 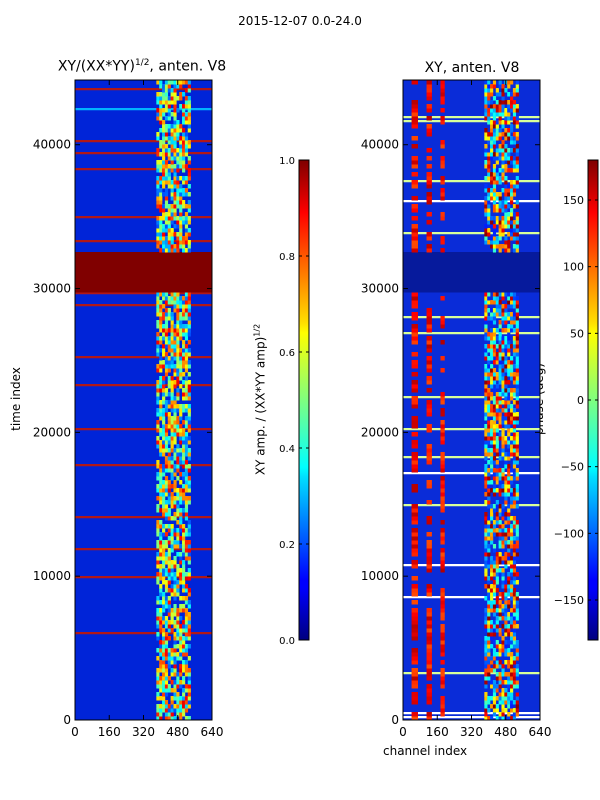 I want to click on cb1-tick-label: 1.0, so click(x=287, y=161).